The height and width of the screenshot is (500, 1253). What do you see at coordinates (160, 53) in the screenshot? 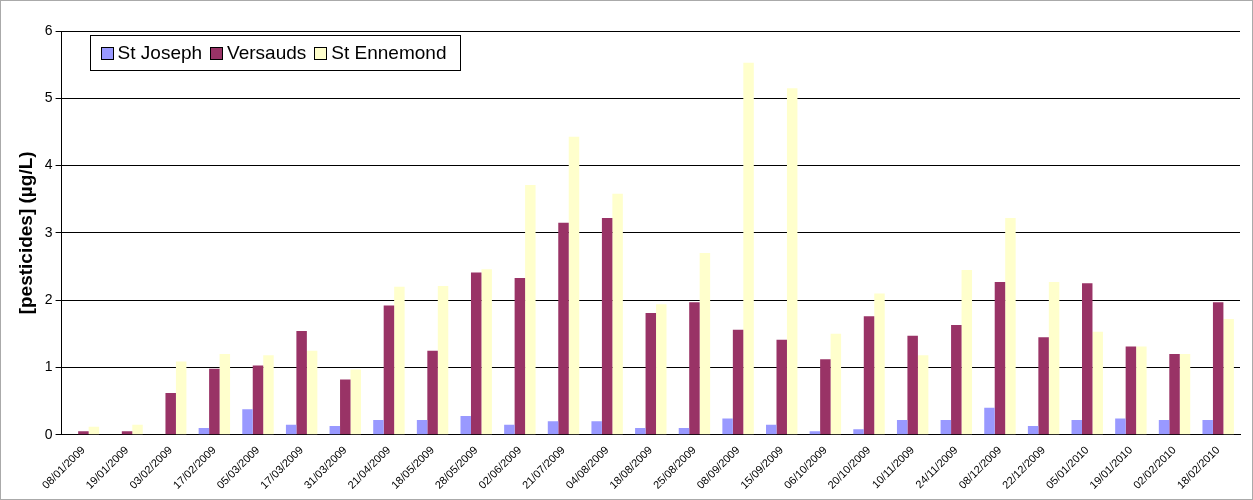
I see `legend-label: St Joseph` at bounding box center [160, 53].